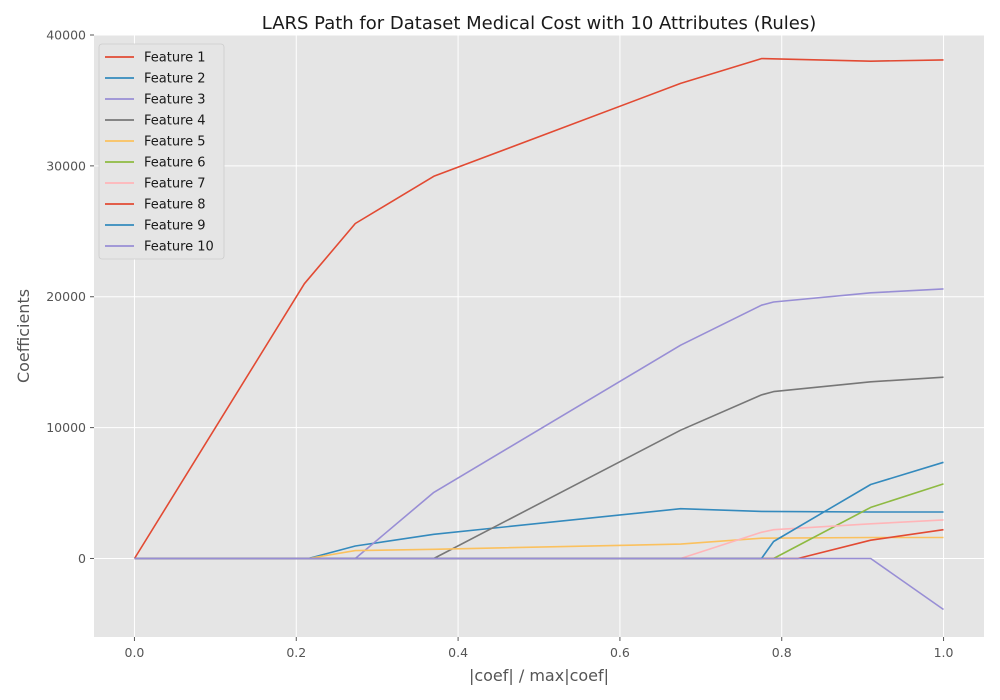 This screenshot has height=700, width=1000. I want to click on x-tick-label: 0.0, so click(135, 652).